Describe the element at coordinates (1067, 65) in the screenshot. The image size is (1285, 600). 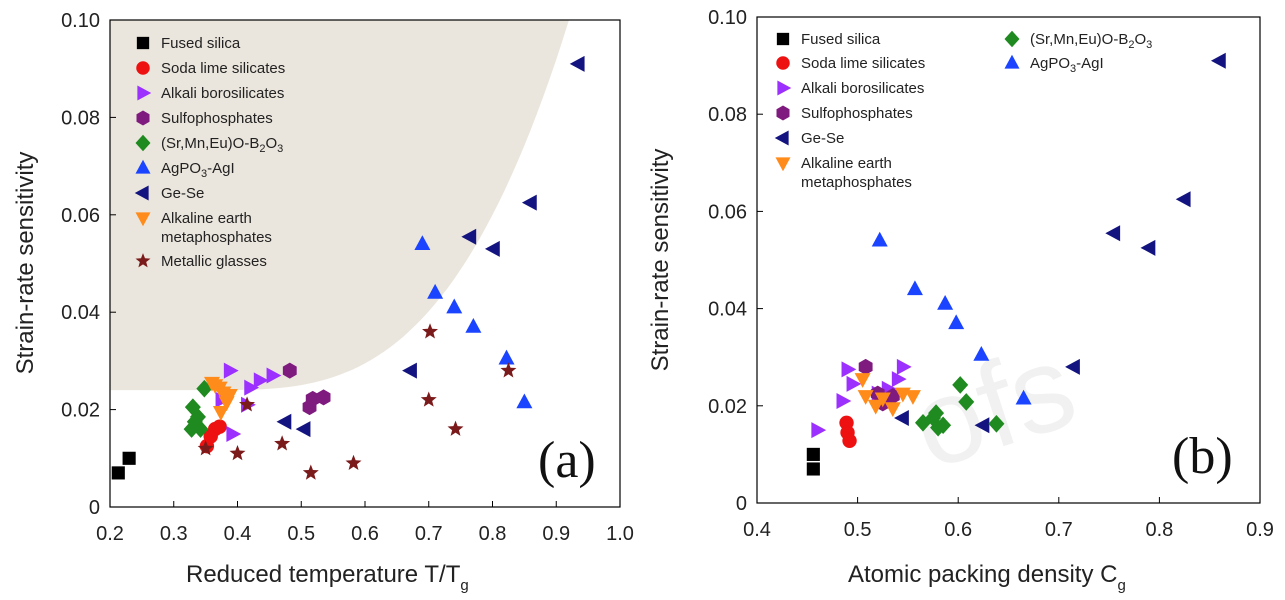
I see `legend-label-b-agpo-agi: AgPO3-AgI` at that location.